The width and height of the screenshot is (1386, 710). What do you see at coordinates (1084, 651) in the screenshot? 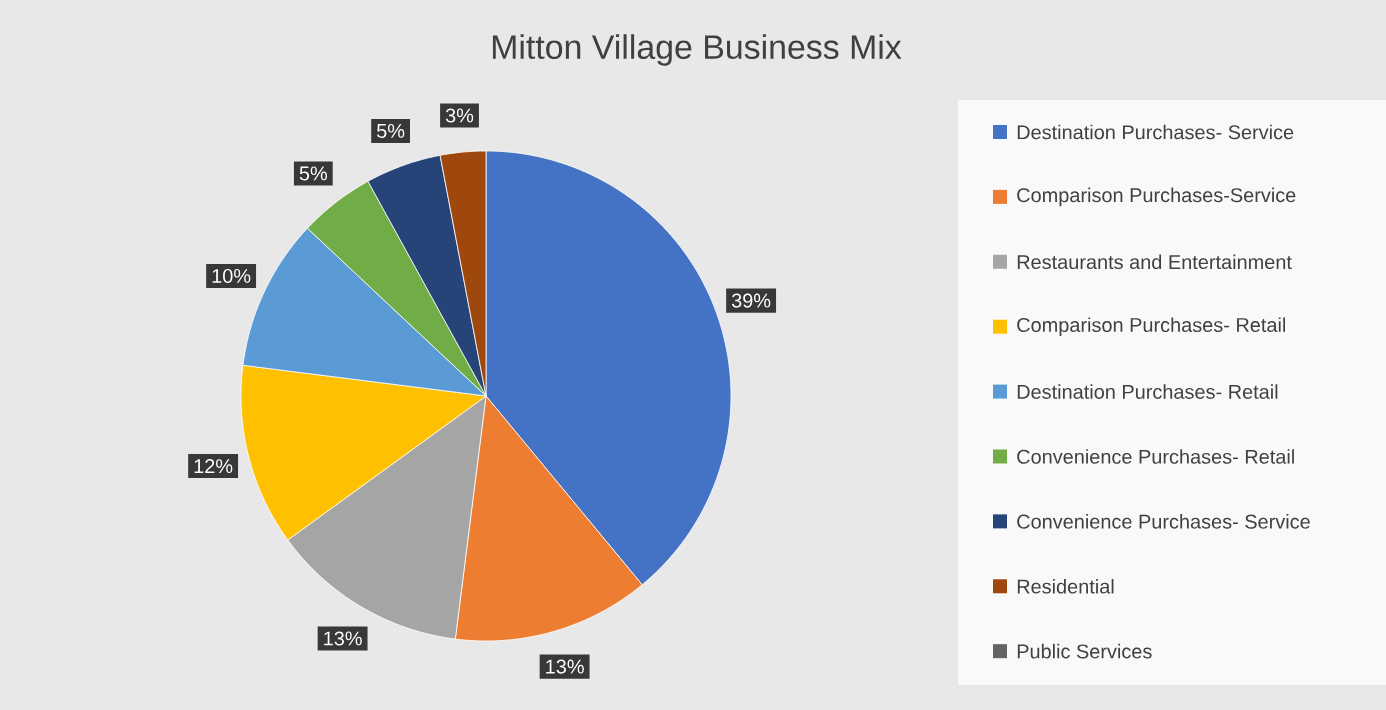
I see `legend-label: Public Services` at bounding box center [1084, 651].